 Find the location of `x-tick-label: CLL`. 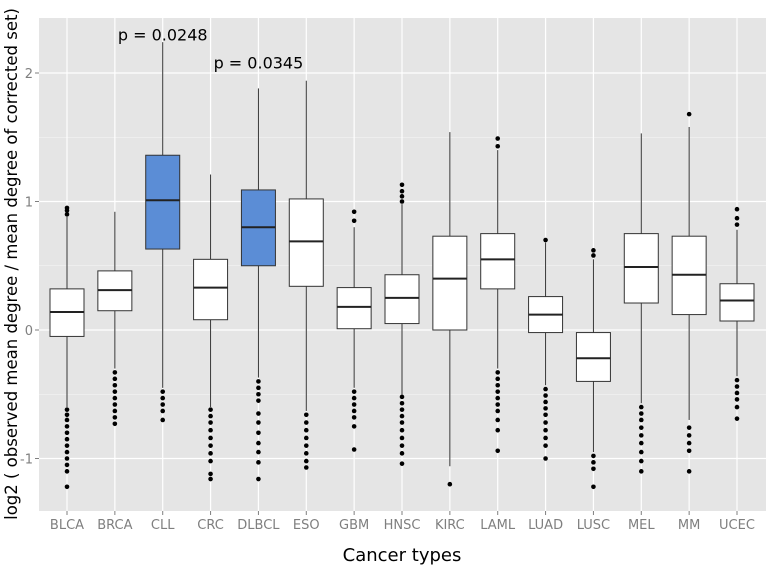

x-tick-label: CLL is located at coordinates (163, 525).